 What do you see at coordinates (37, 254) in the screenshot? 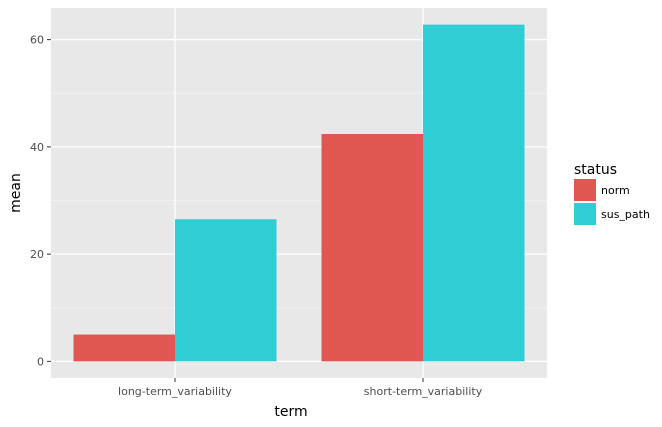
I see `y-tick-label: 20` at bounding box center [37, 254].